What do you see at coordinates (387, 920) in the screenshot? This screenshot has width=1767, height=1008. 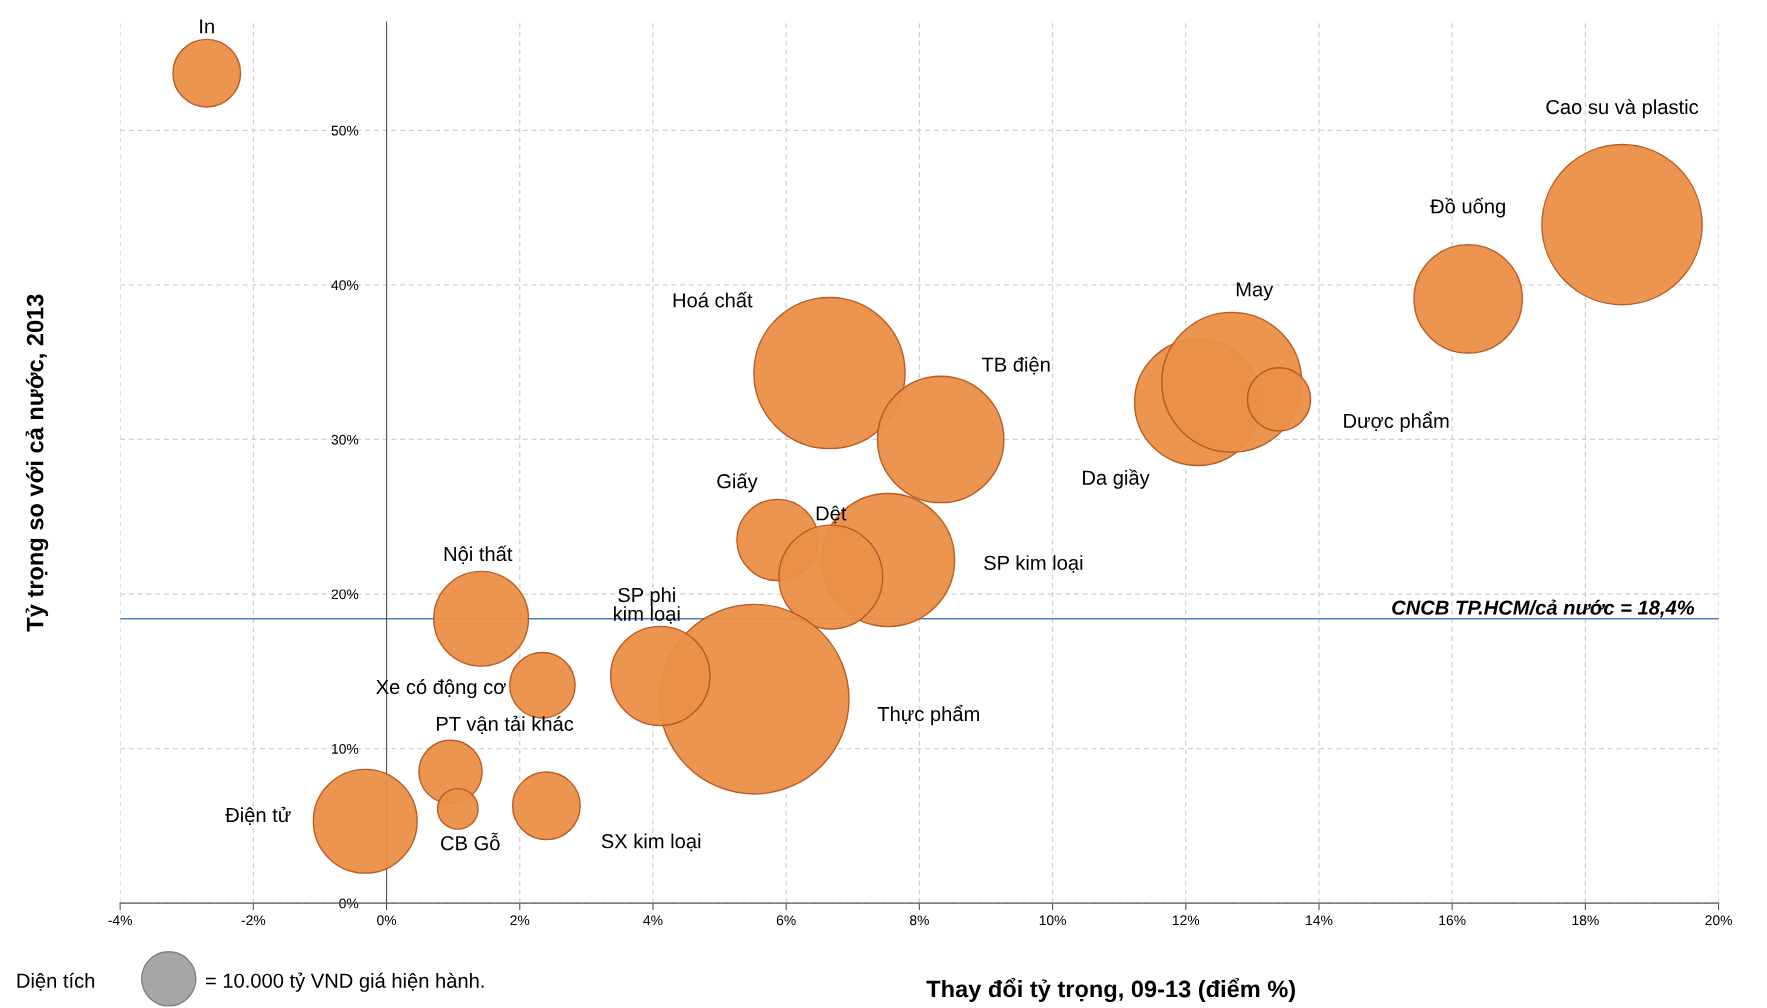 I see `x-tick-label: 0%` at bounding box center [387, 920].